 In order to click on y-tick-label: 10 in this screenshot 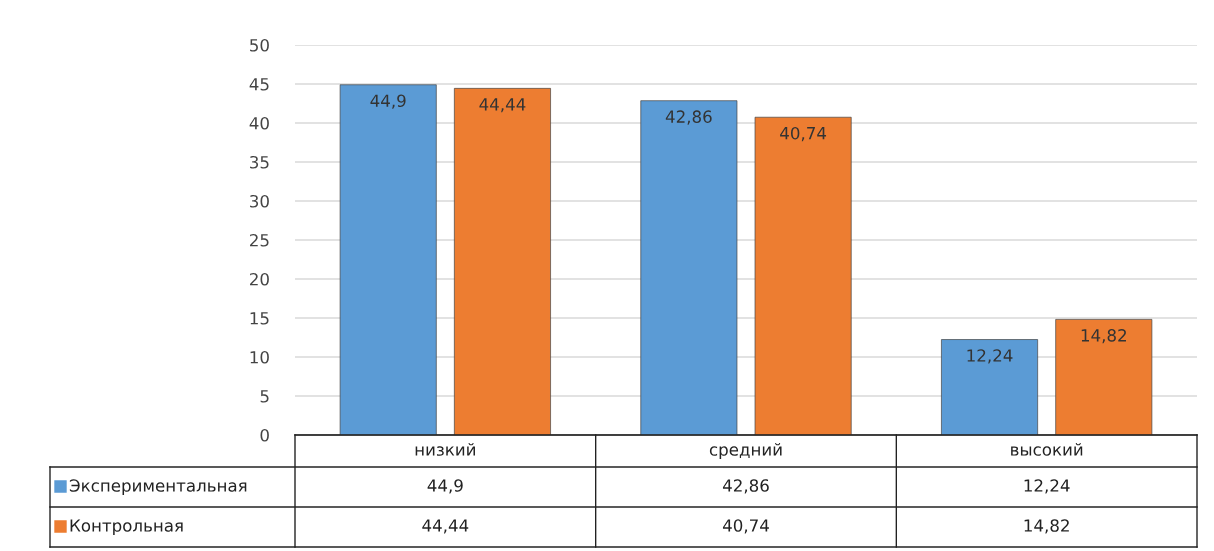, I will do `click(259, 357)`.